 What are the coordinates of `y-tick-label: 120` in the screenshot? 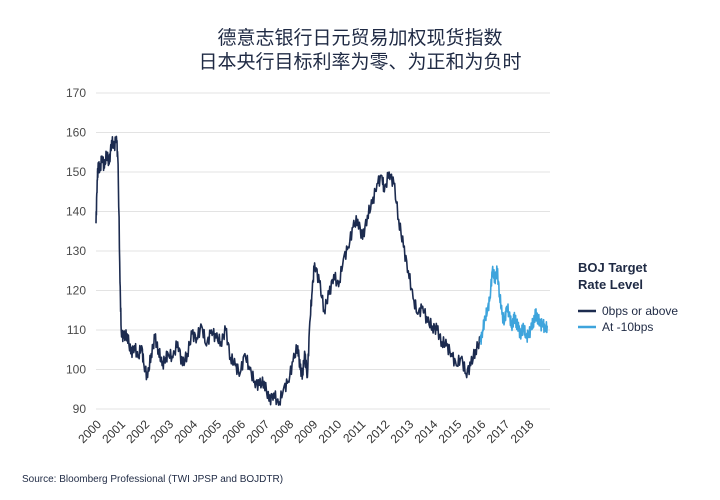 It's located at (76, 291).